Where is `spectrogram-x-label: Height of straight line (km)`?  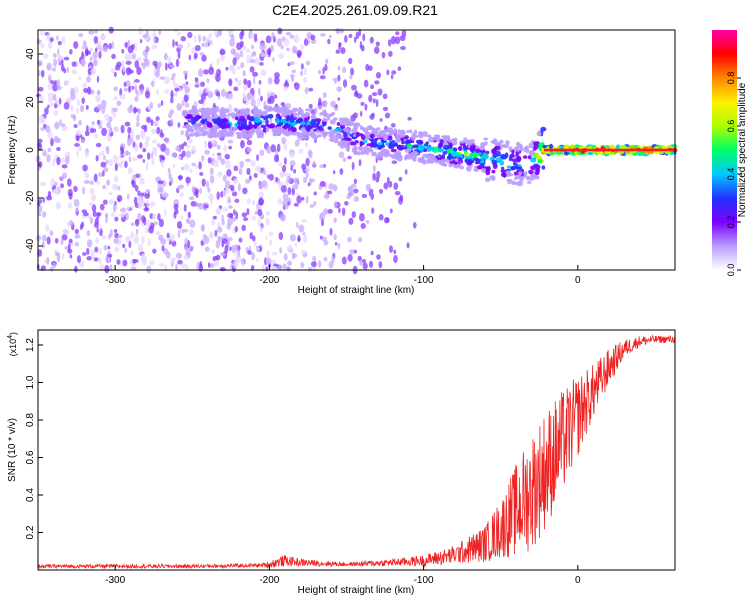 spectrogram-x-label: Height of straight line (km) is located at coordinates (356, 290).